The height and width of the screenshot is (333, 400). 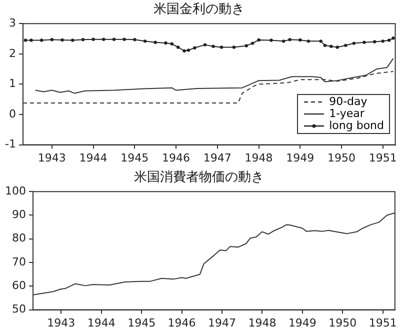 I want to click on chart-title: 米国金利の動き, so click(x=199, y=10).